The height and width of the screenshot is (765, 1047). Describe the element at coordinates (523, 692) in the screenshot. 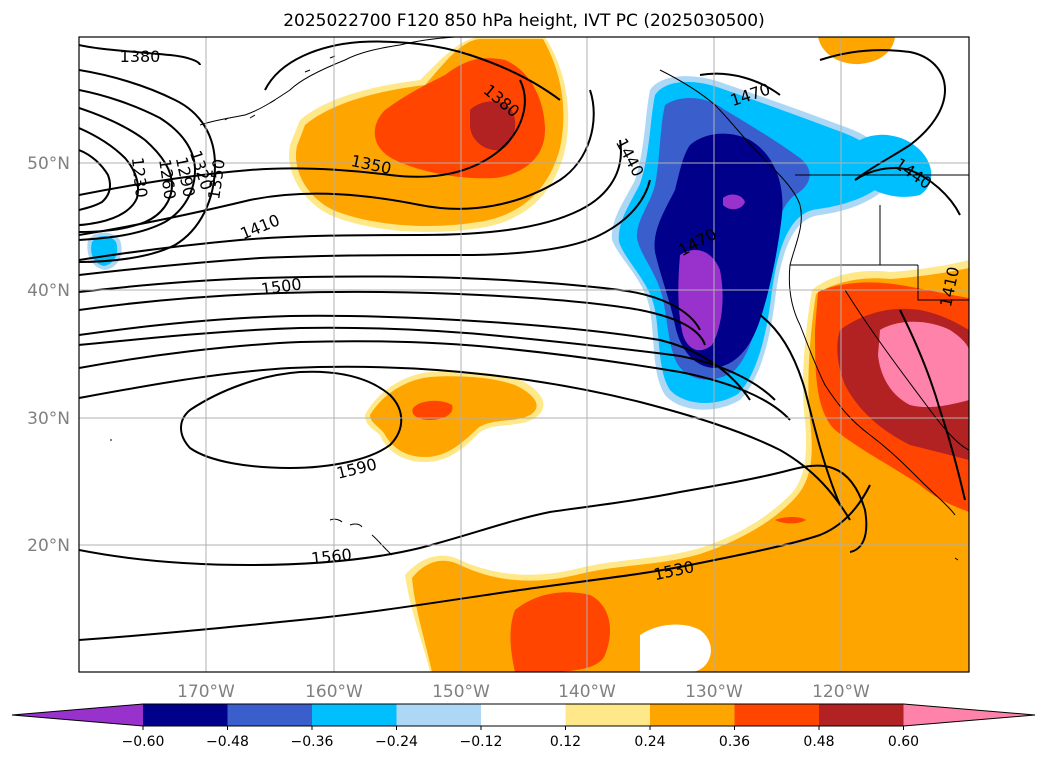

I see `lon-axis-labels: 170°W 160°W 150°W 140°W 130°W 120°W` at that location.